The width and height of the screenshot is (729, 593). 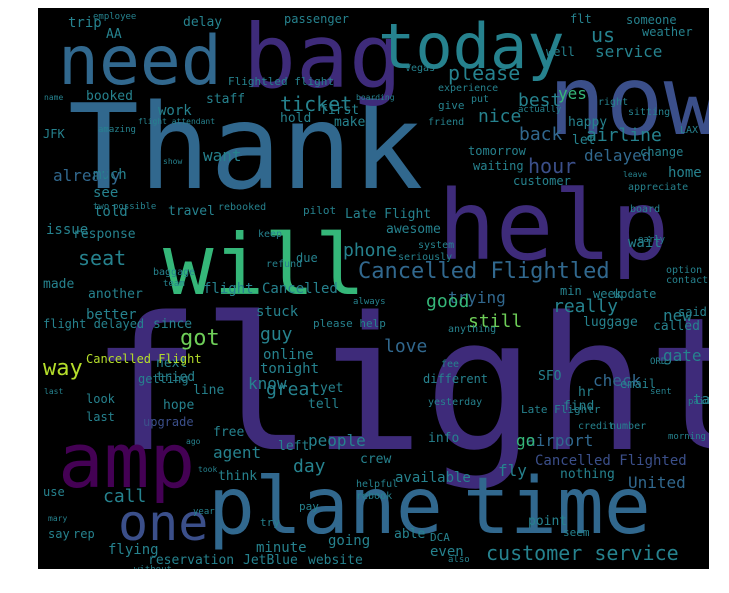 I want to click on cloud-word: new, so click(x=677, y=315).